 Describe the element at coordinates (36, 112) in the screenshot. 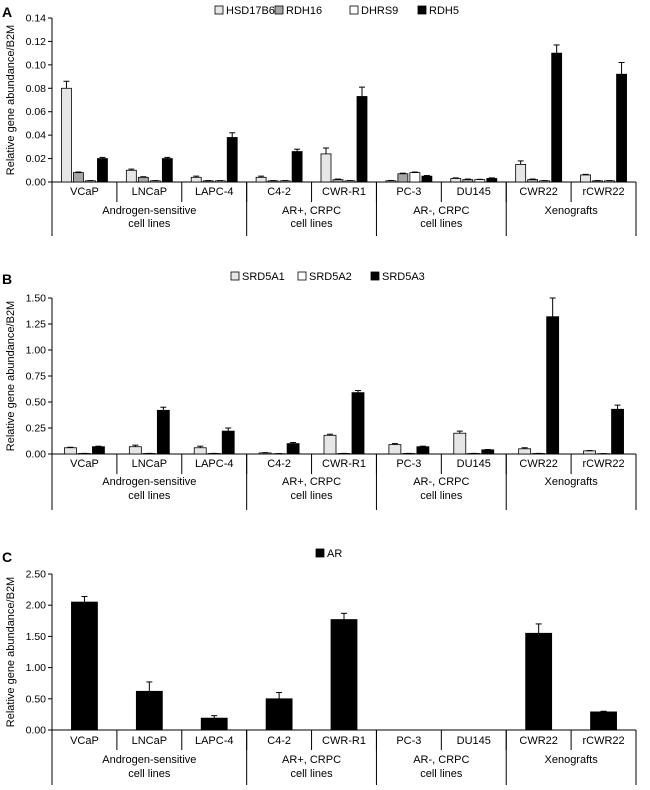

I see `y-tick-label: 0.06` at that location.